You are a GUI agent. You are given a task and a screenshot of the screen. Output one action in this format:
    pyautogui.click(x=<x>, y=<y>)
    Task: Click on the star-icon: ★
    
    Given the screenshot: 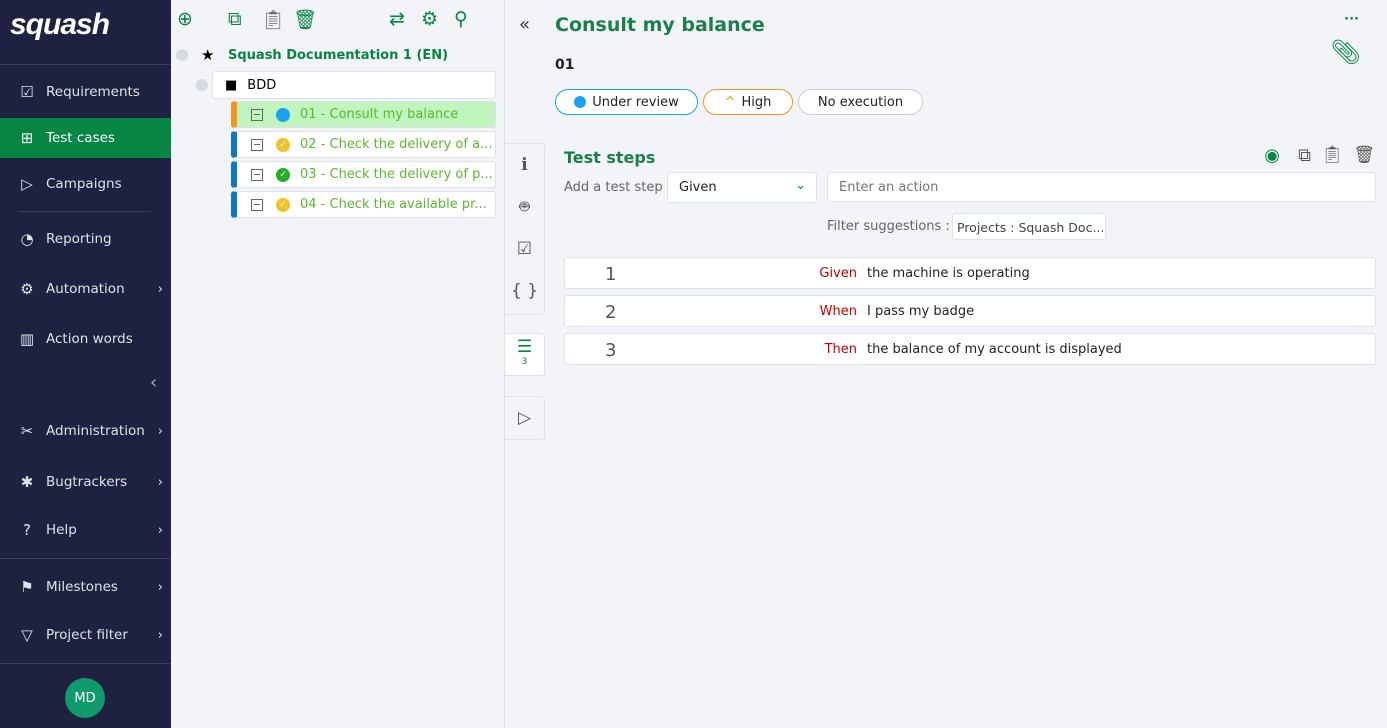 What is the action you would take?
    pyautogui.click(x=208, y=55)
    